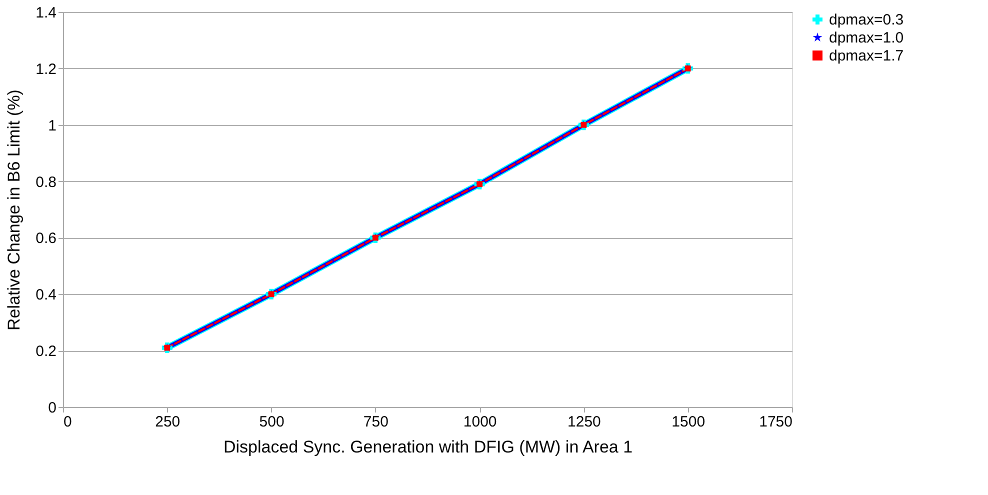 This screenshot has height=495, width=988. What do you see at coordinates (428, 447) in the screenshot?
I see `x-axis-title: Displaced Sync. Generation with DFIG (MW) in Area 1` at bounding box center [428, 447].